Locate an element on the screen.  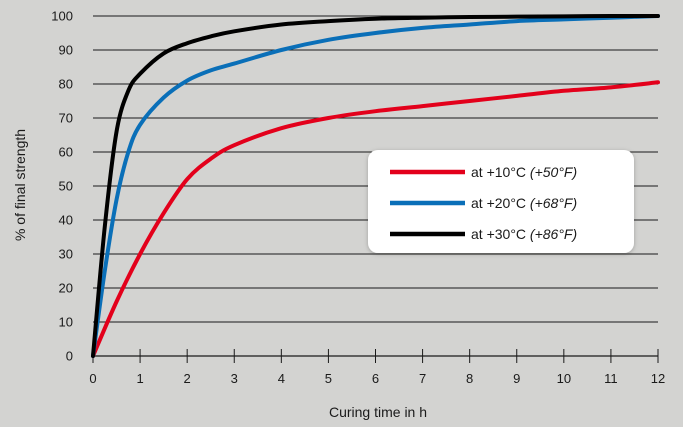
x-tick-label: 7 is located at coordinates (422, 378).